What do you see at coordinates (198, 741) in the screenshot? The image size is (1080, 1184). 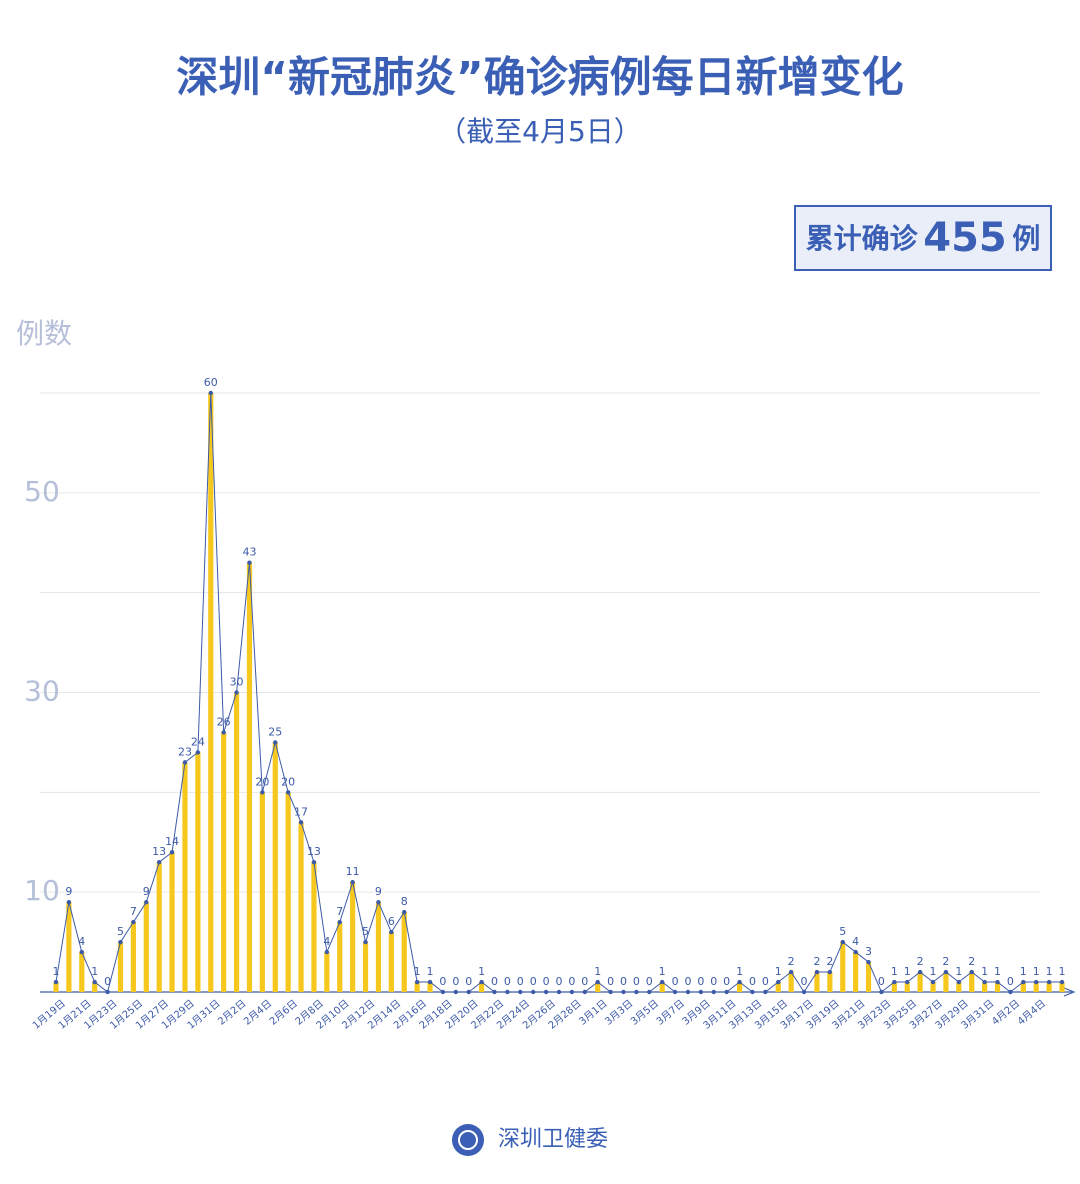 I see `value-label: 24` at bounding box center [198, 741].